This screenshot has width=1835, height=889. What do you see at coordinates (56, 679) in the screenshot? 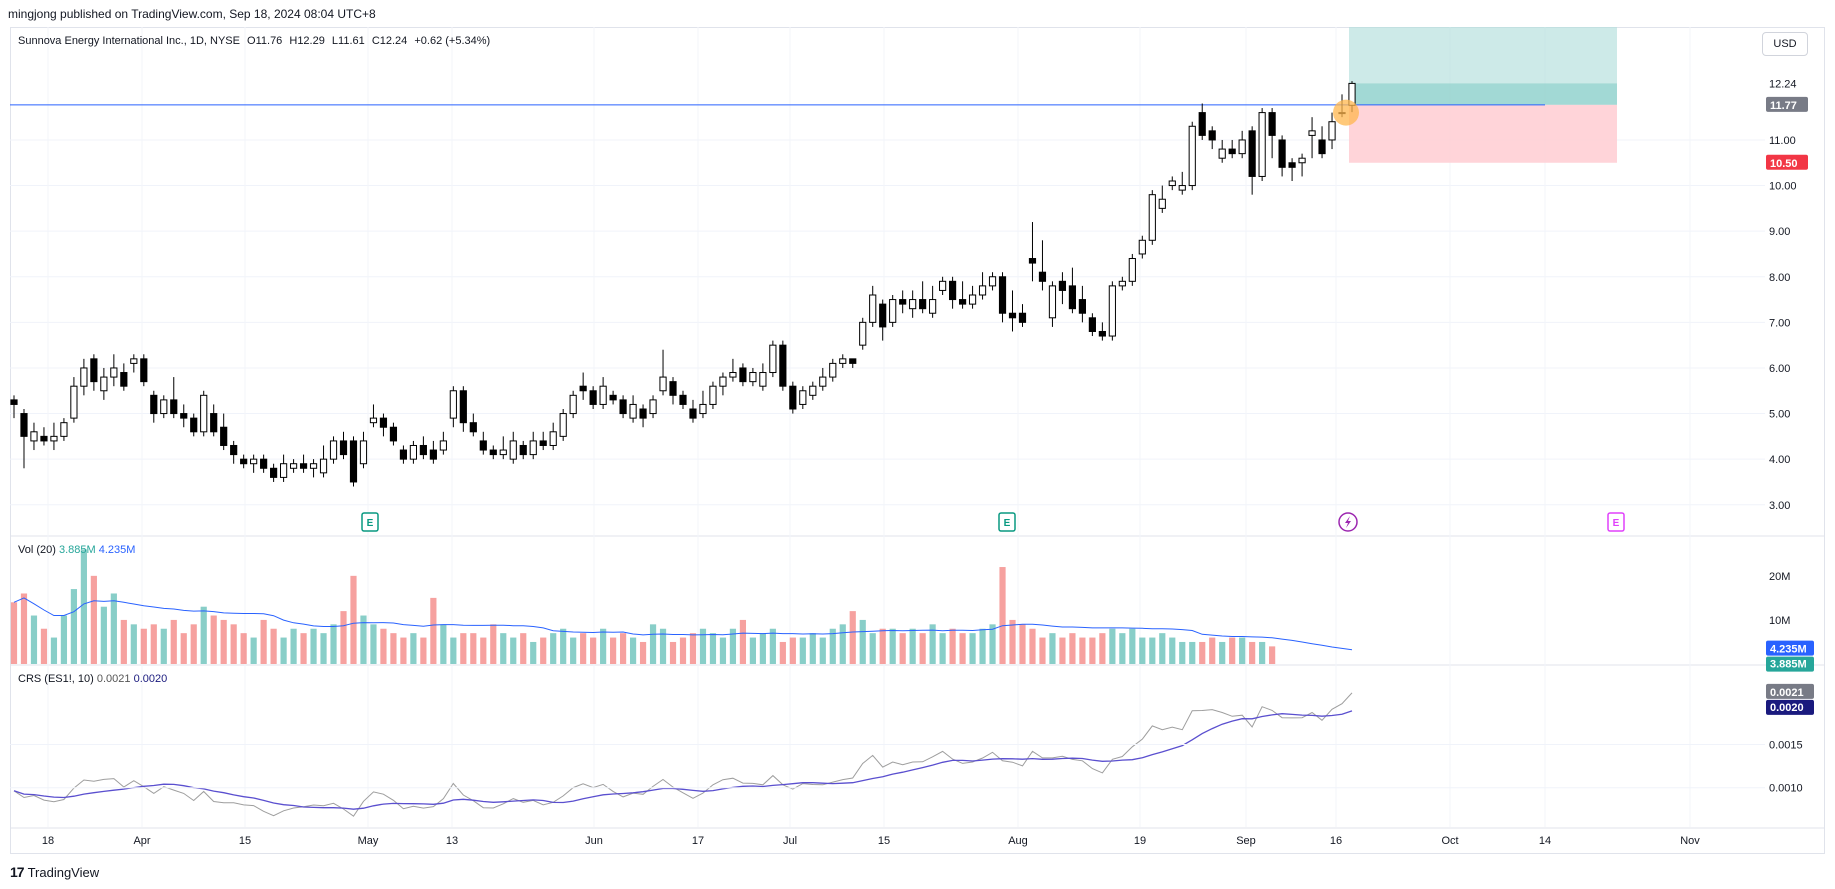
I see `crs-legend-name: CRS (ES1!, 10)` at bounding box center [56, 679].